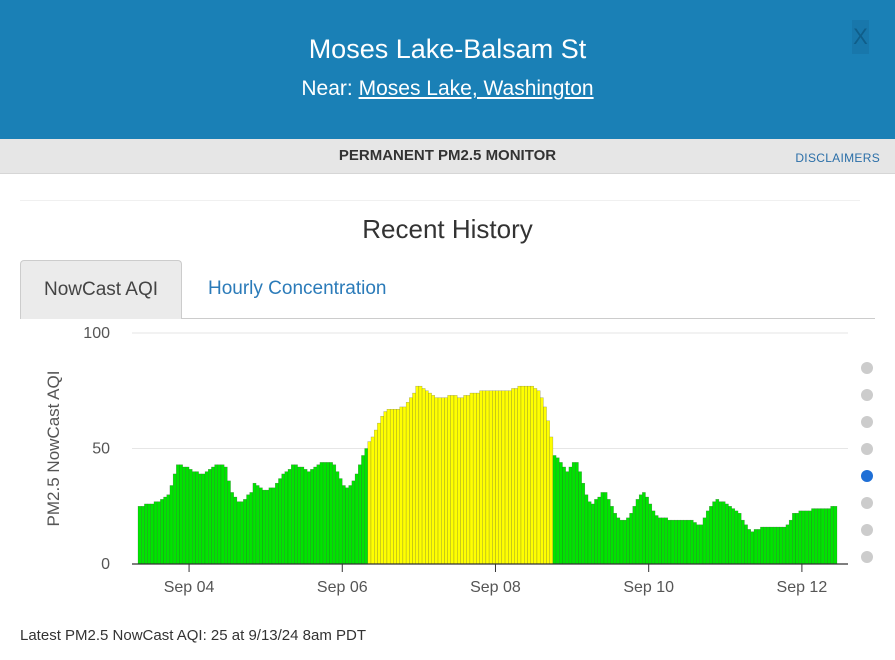 The height and width of the screenshot is (660, 895). I want to click on close-button: X, so click(860, 37).